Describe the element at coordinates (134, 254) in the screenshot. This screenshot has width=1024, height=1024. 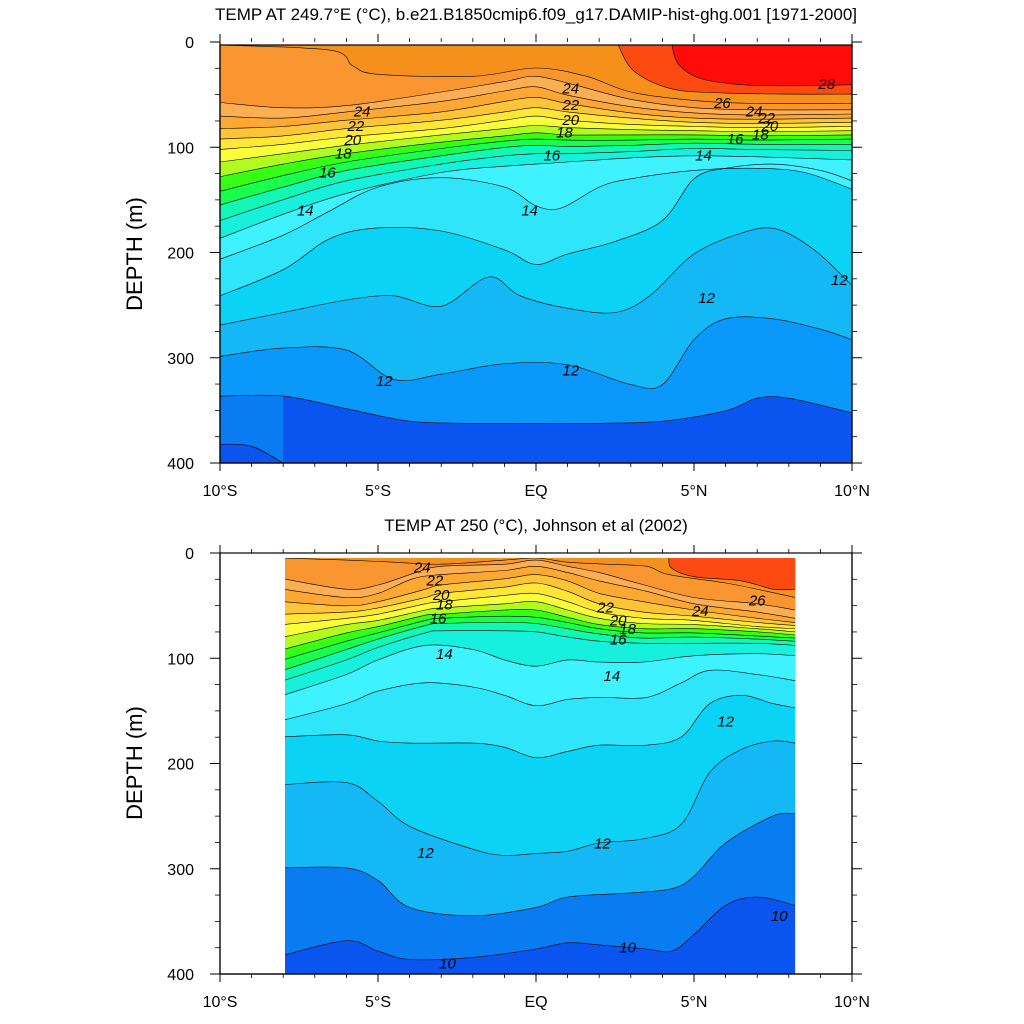
I see `panel1-ylabel: DEPTH (m)` at that location.